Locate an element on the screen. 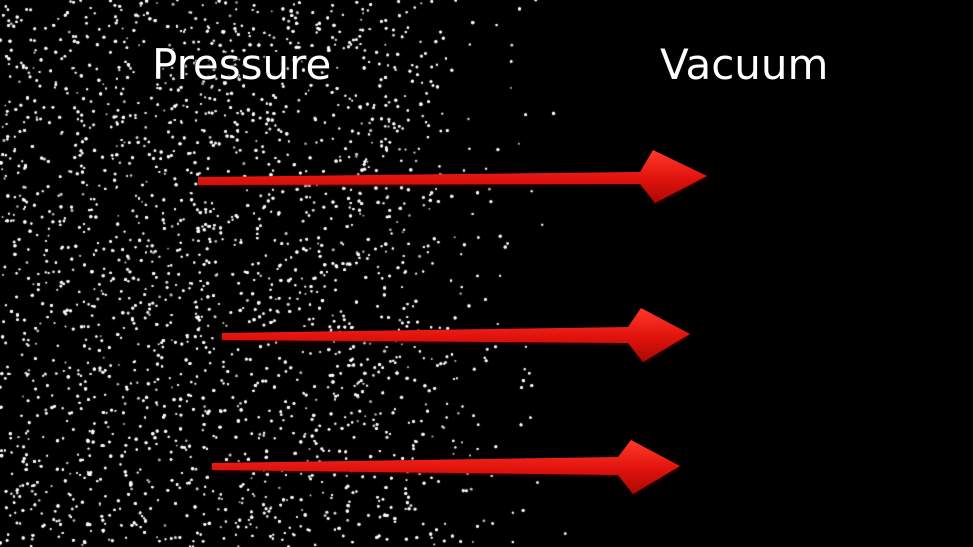 This screenshot has height=547, width=973. pressure-label: Pressure is located at coordinates (242, 64).